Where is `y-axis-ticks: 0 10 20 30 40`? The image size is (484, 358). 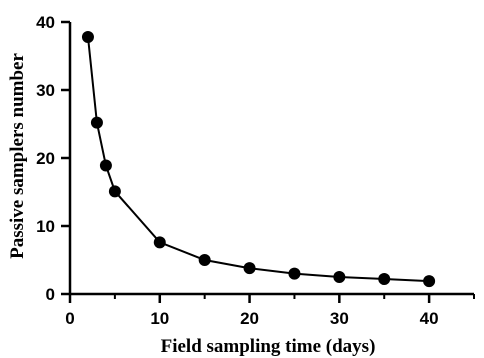 y-axis-ticks: 0 10 20 30 40 is located at coordinates (53, 158).